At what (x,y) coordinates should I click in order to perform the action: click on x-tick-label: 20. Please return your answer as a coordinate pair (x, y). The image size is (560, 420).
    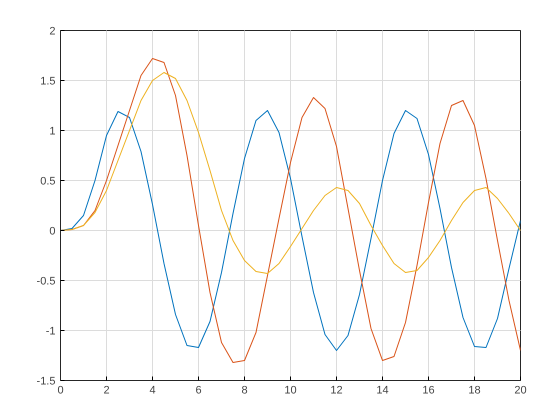
    Looking at the image, I should click on (520, 390).